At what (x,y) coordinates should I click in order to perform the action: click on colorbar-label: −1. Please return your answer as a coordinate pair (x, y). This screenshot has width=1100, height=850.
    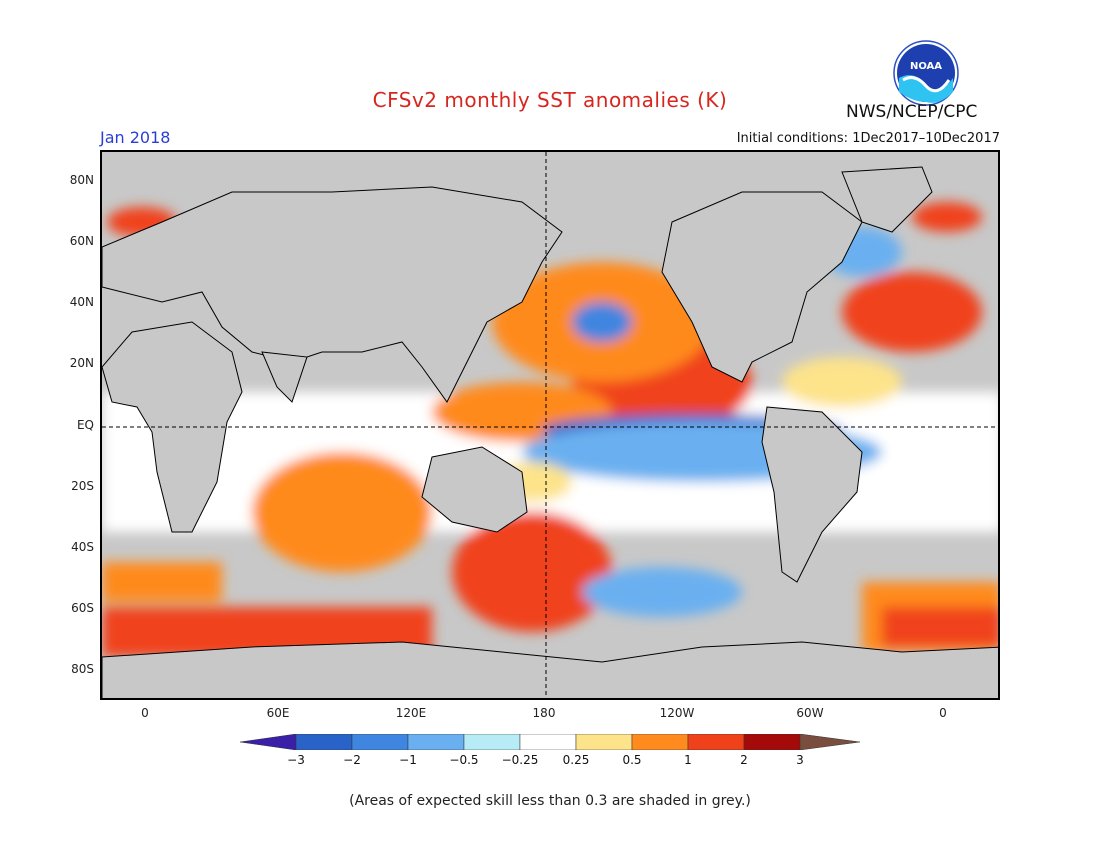
    Looking at the image, I should click on (408, 760).